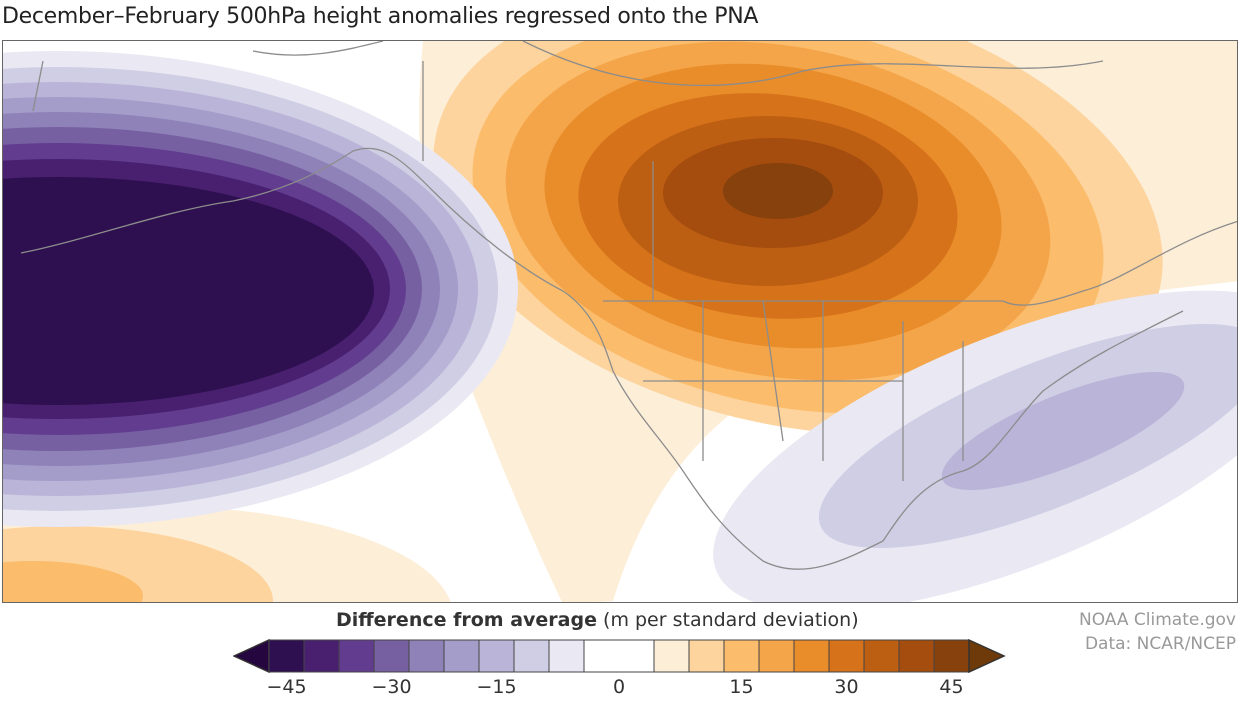 This screenshot has width=1240, height=704. What do you see at coordinates (987, 656) in the screenshot?
I see `colorbar-high-arrow` at bounding box center [987, 656].